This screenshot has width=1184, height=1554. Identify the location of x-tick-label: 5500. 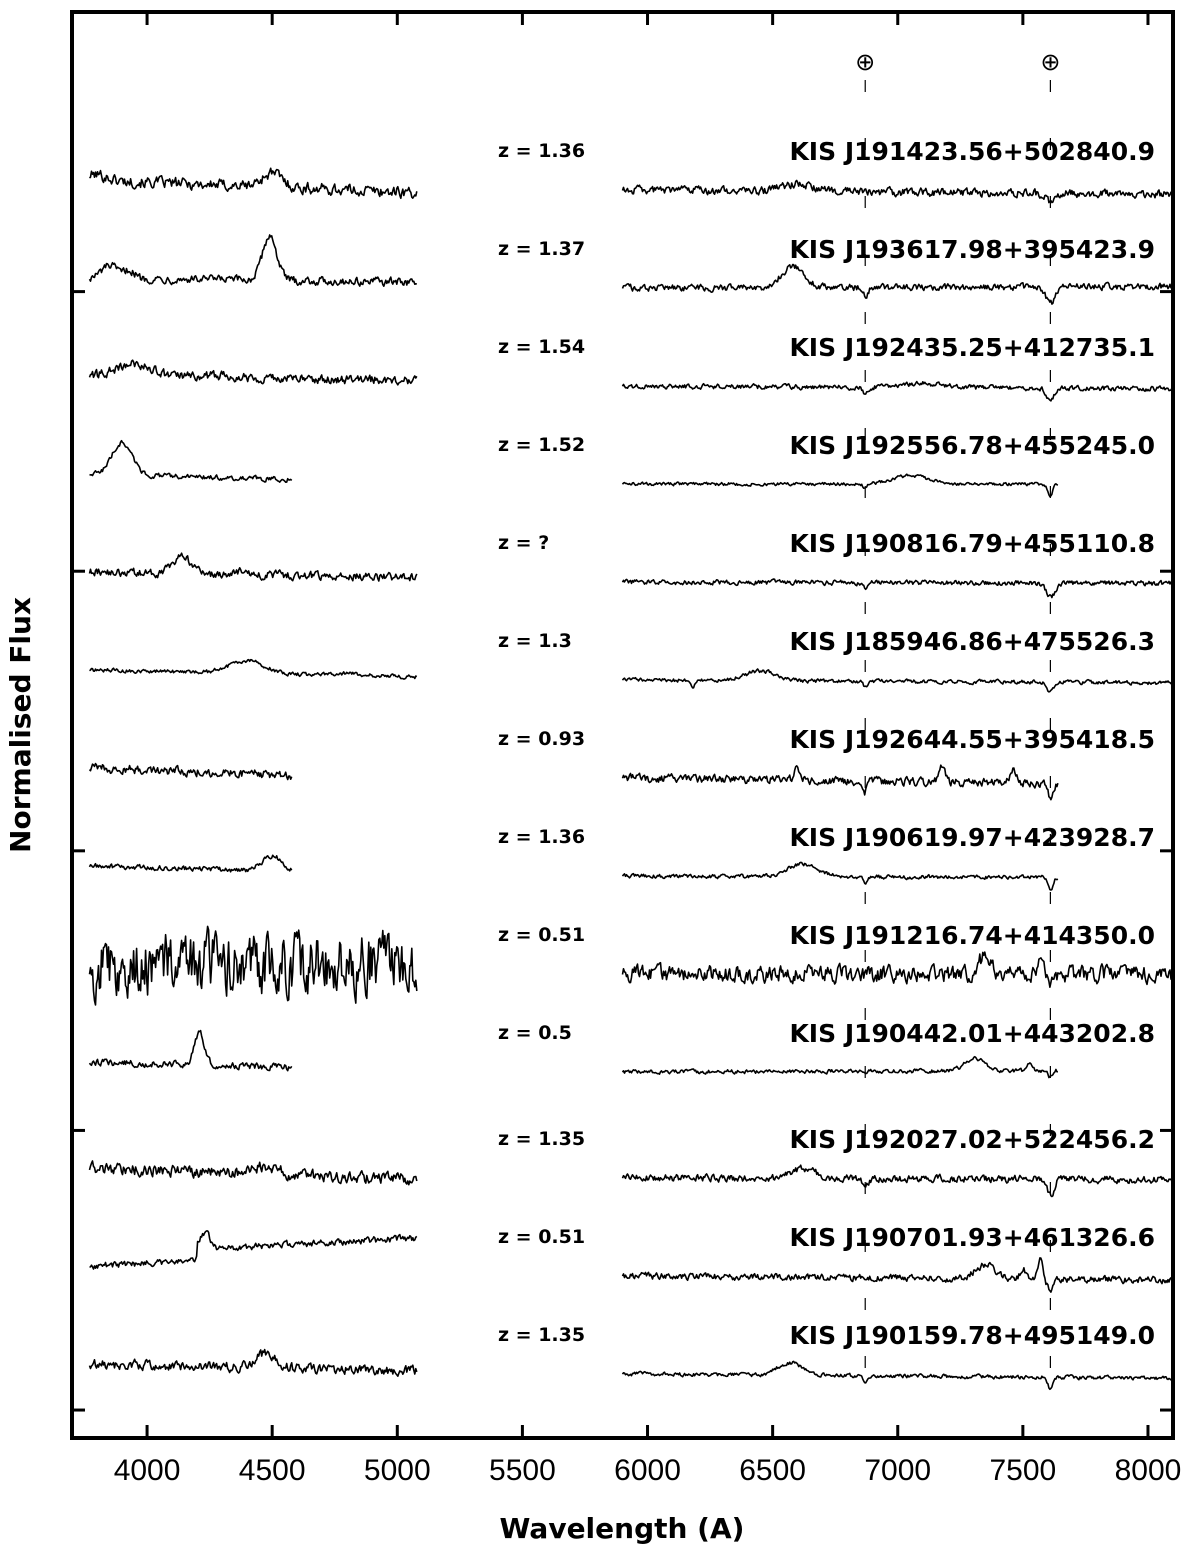
(522, 1470).